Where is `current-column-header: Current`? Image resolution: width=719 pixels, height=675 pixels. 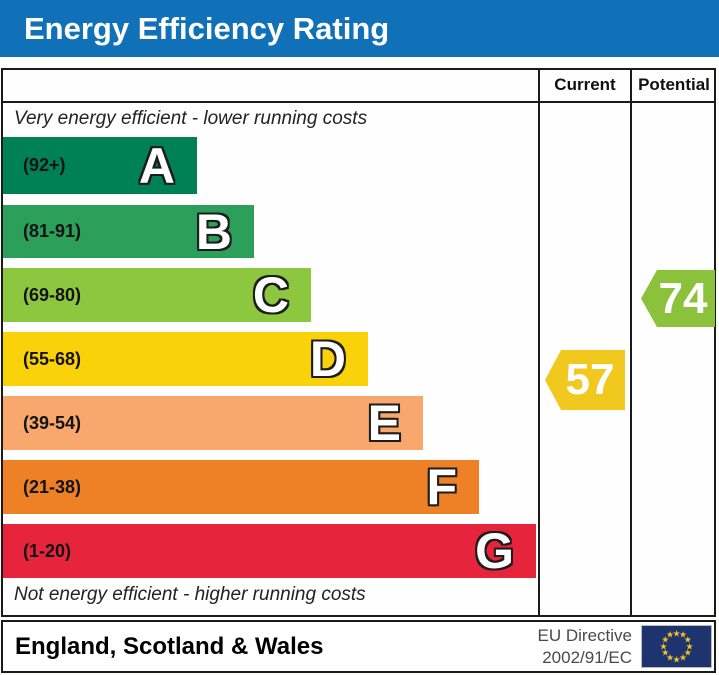 current-column-header: Current is located at coordinates (585, 84).